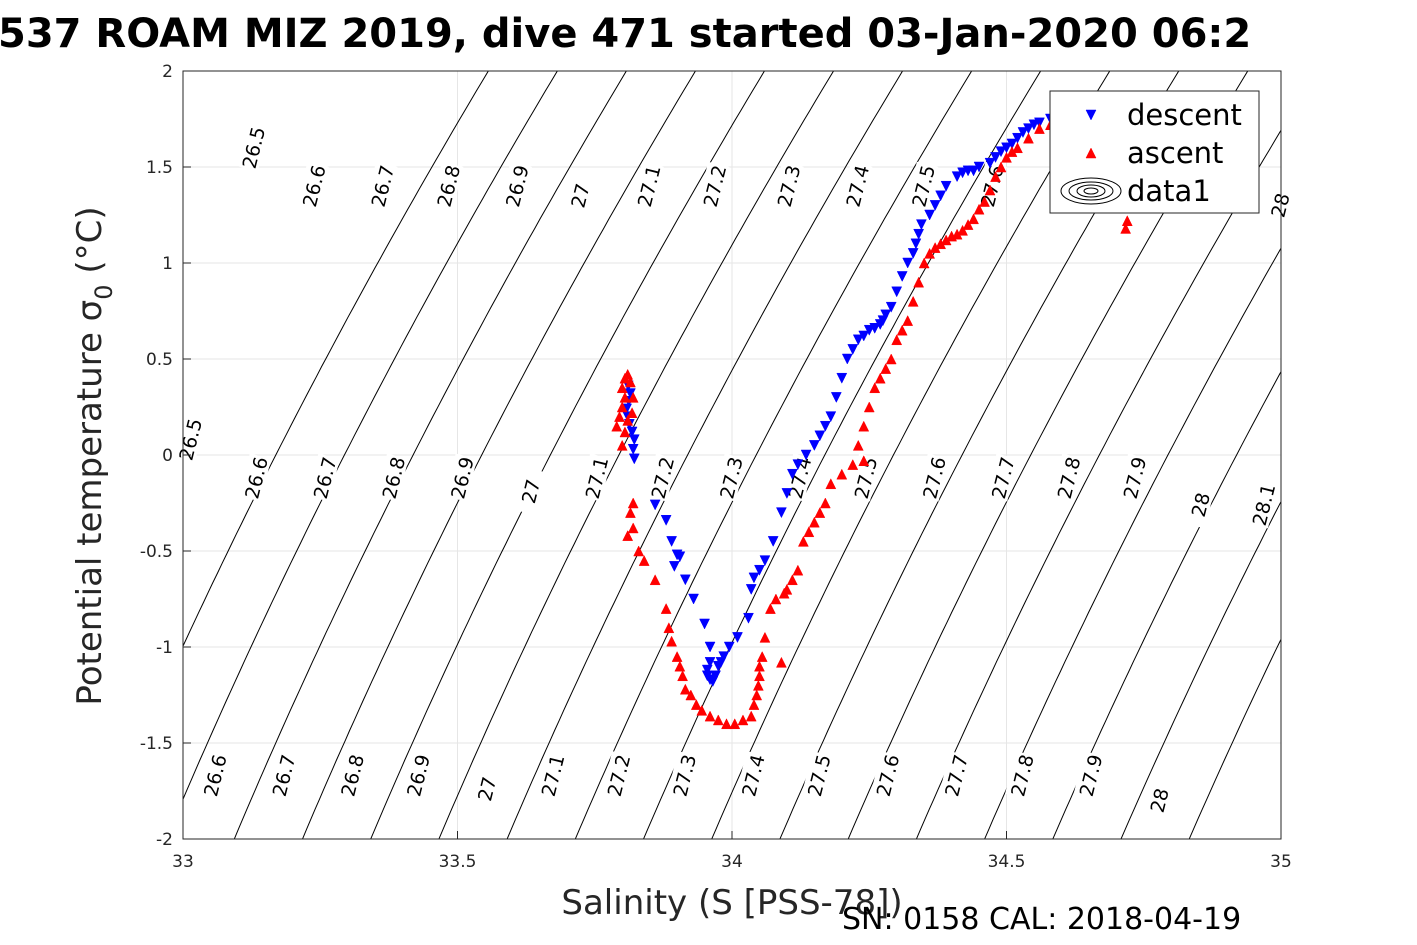 The width and height of the screenshot is (1417, 945). What do you see at coordinates (183, 862) in the screenshot?
I see `x-tick-label: 33` at bounding box center [183, 862].